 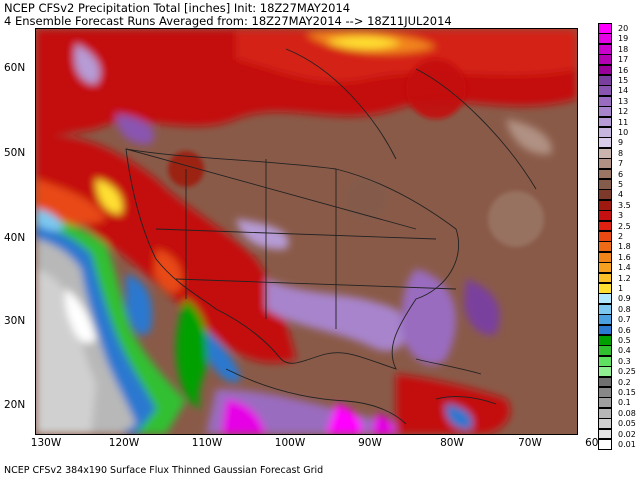 What do you see at coordinates (623, 101) in the screenshot?
I see `legend-label: 13` at bounding box center [623, 101].